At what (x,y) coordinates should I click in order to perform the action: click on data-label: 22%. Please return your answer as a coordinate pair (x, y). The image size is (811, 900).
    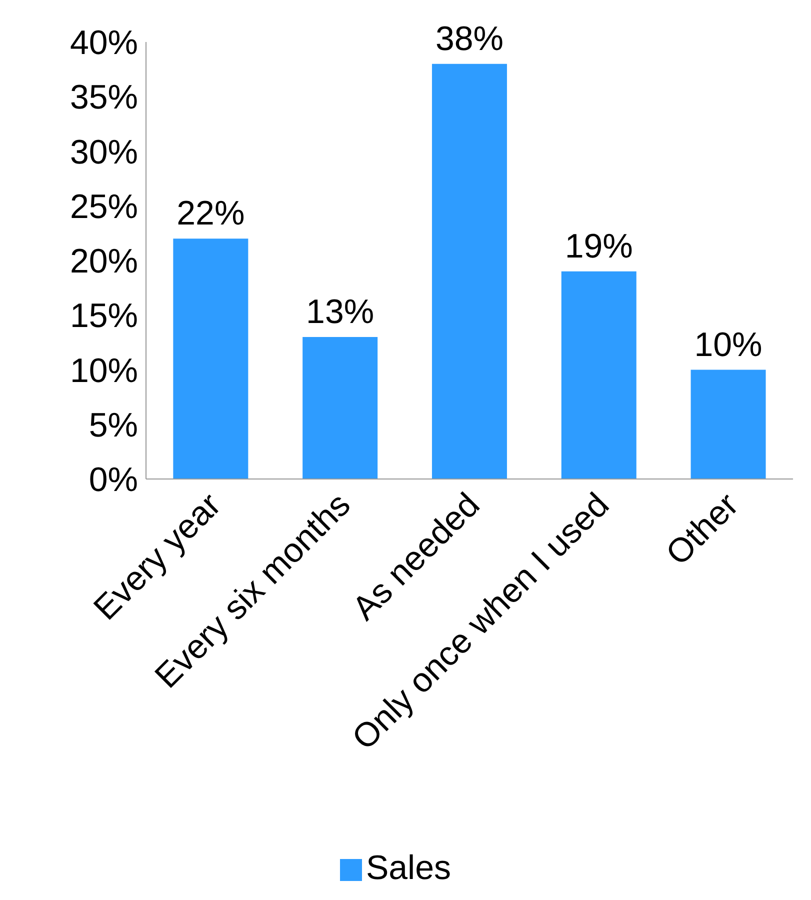
    Looking at the image, I should click on (210, 213).